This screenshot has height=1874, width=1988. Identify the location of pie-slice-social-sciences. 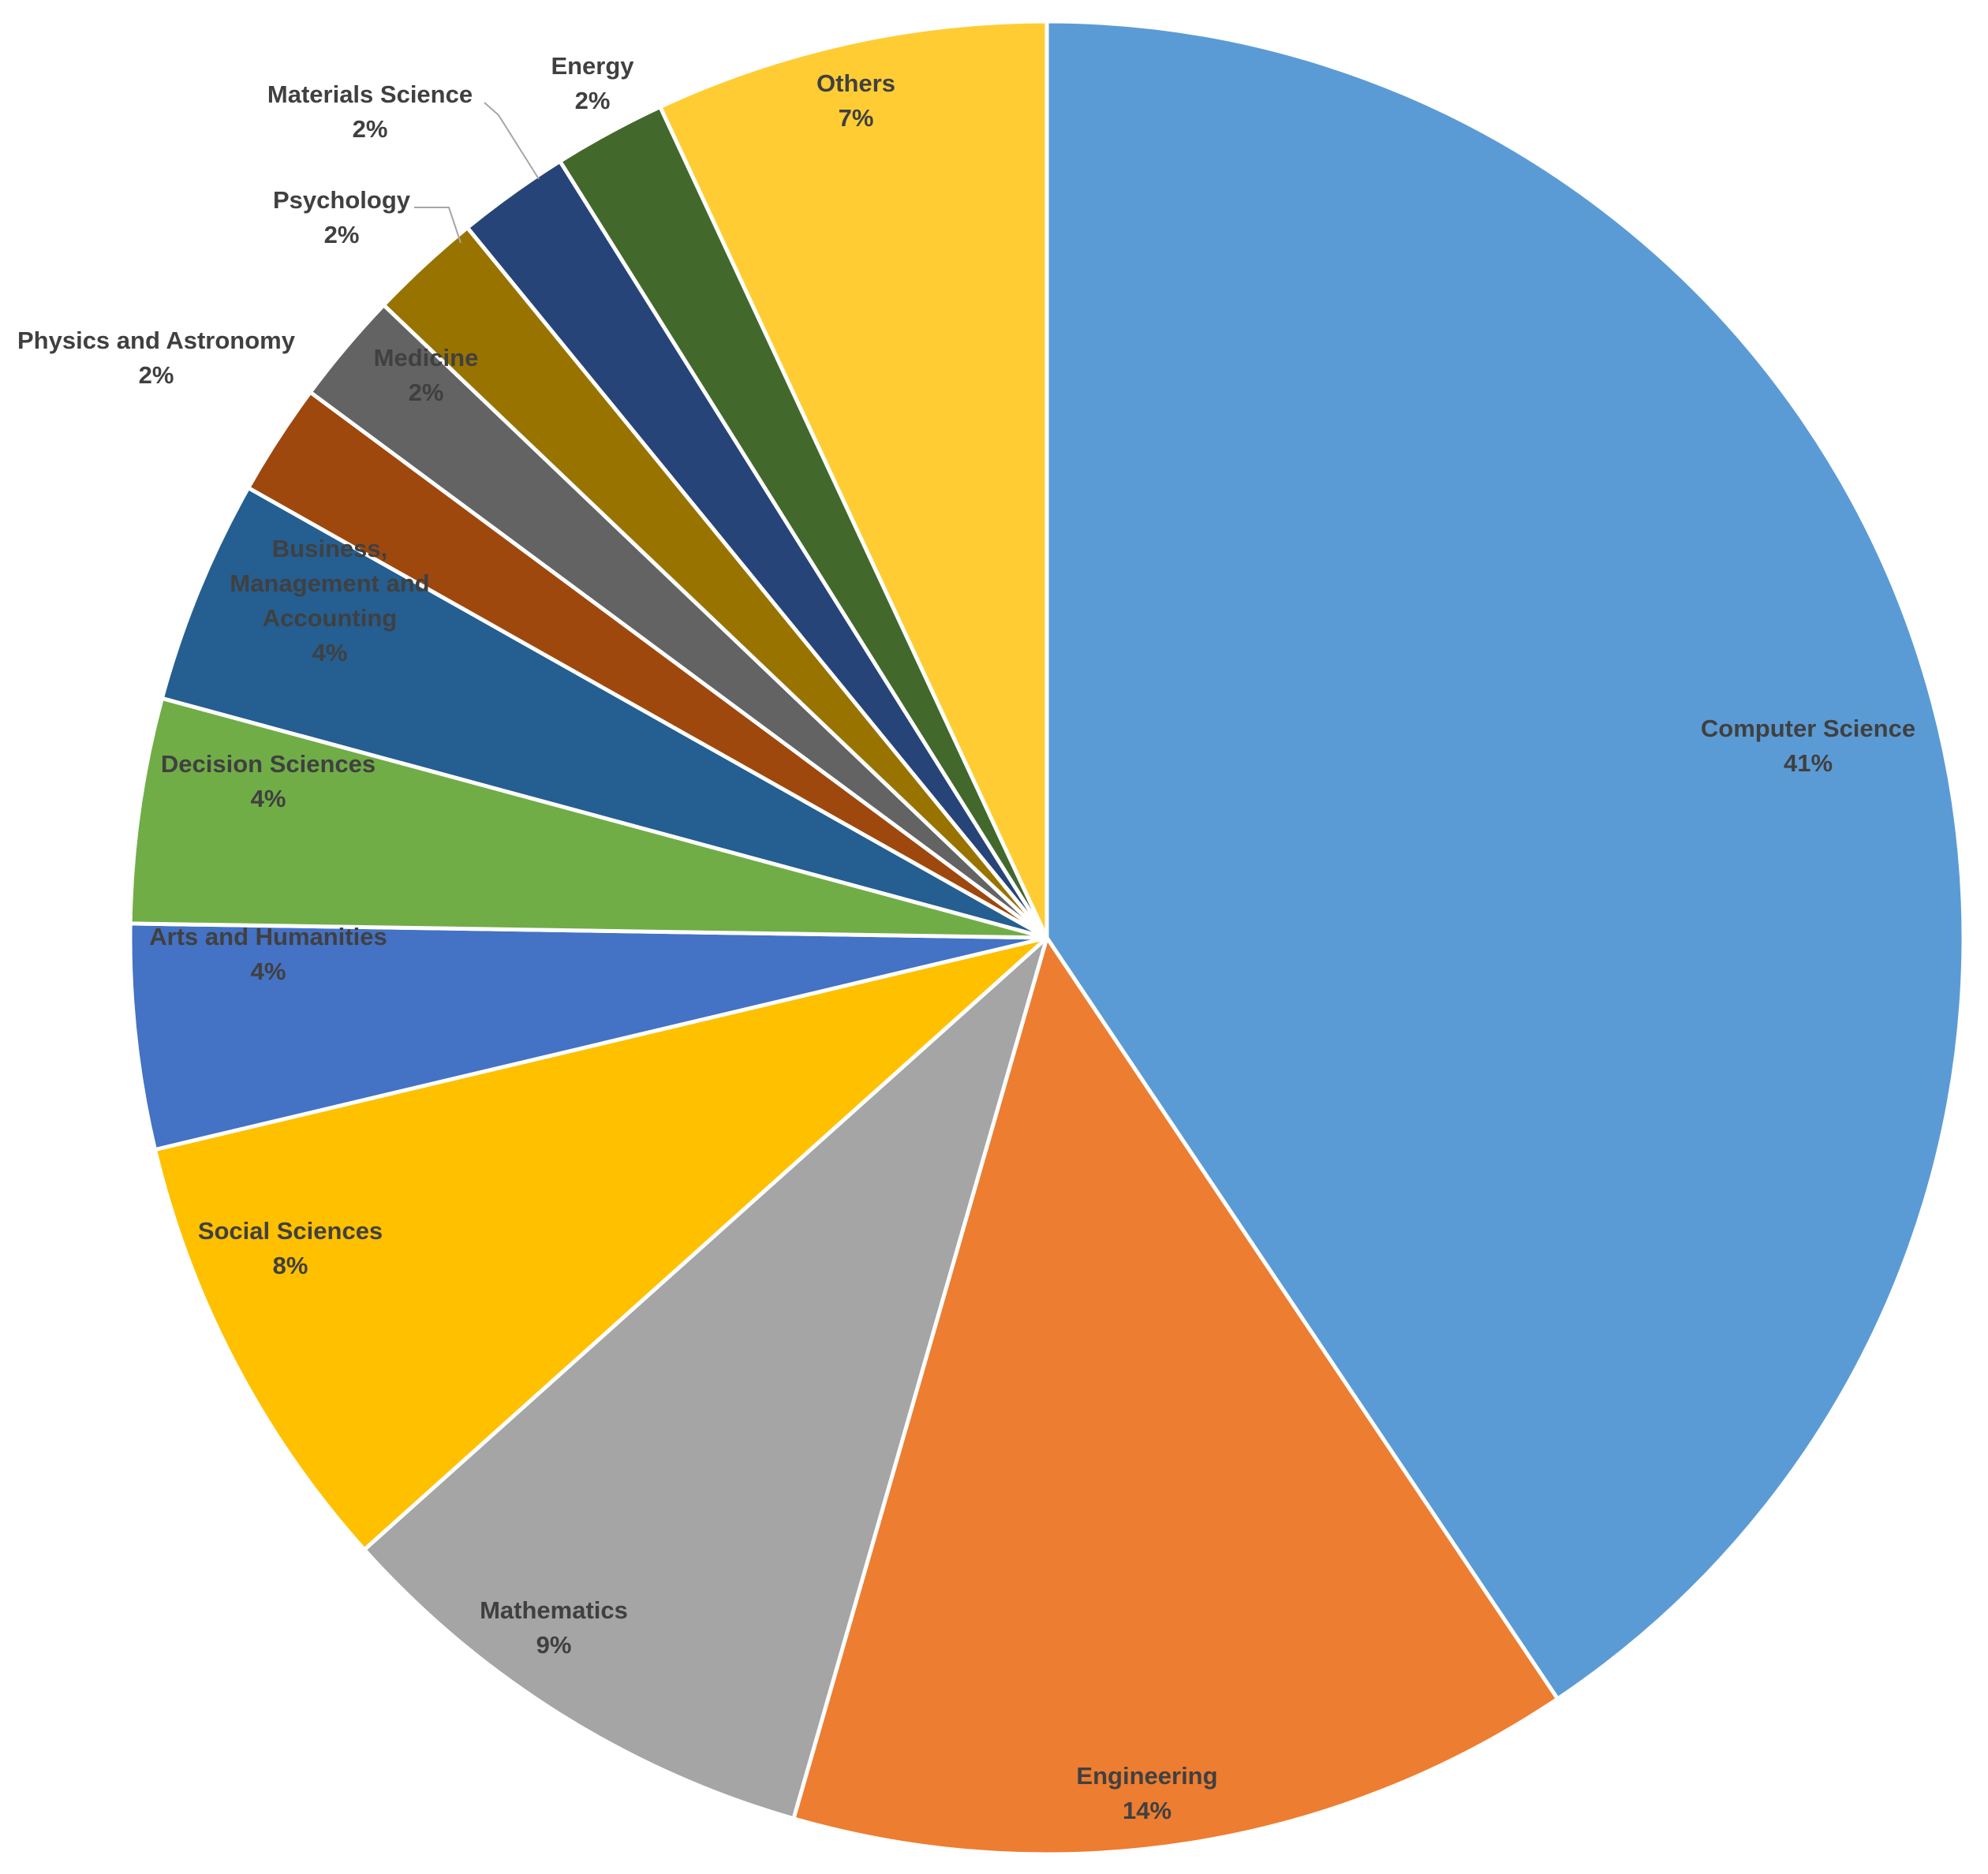
(600, 1243).